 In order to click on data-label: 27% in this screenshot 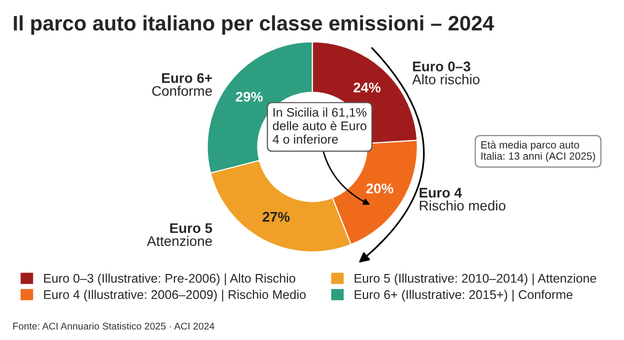, I will do `click(276, 217)`.